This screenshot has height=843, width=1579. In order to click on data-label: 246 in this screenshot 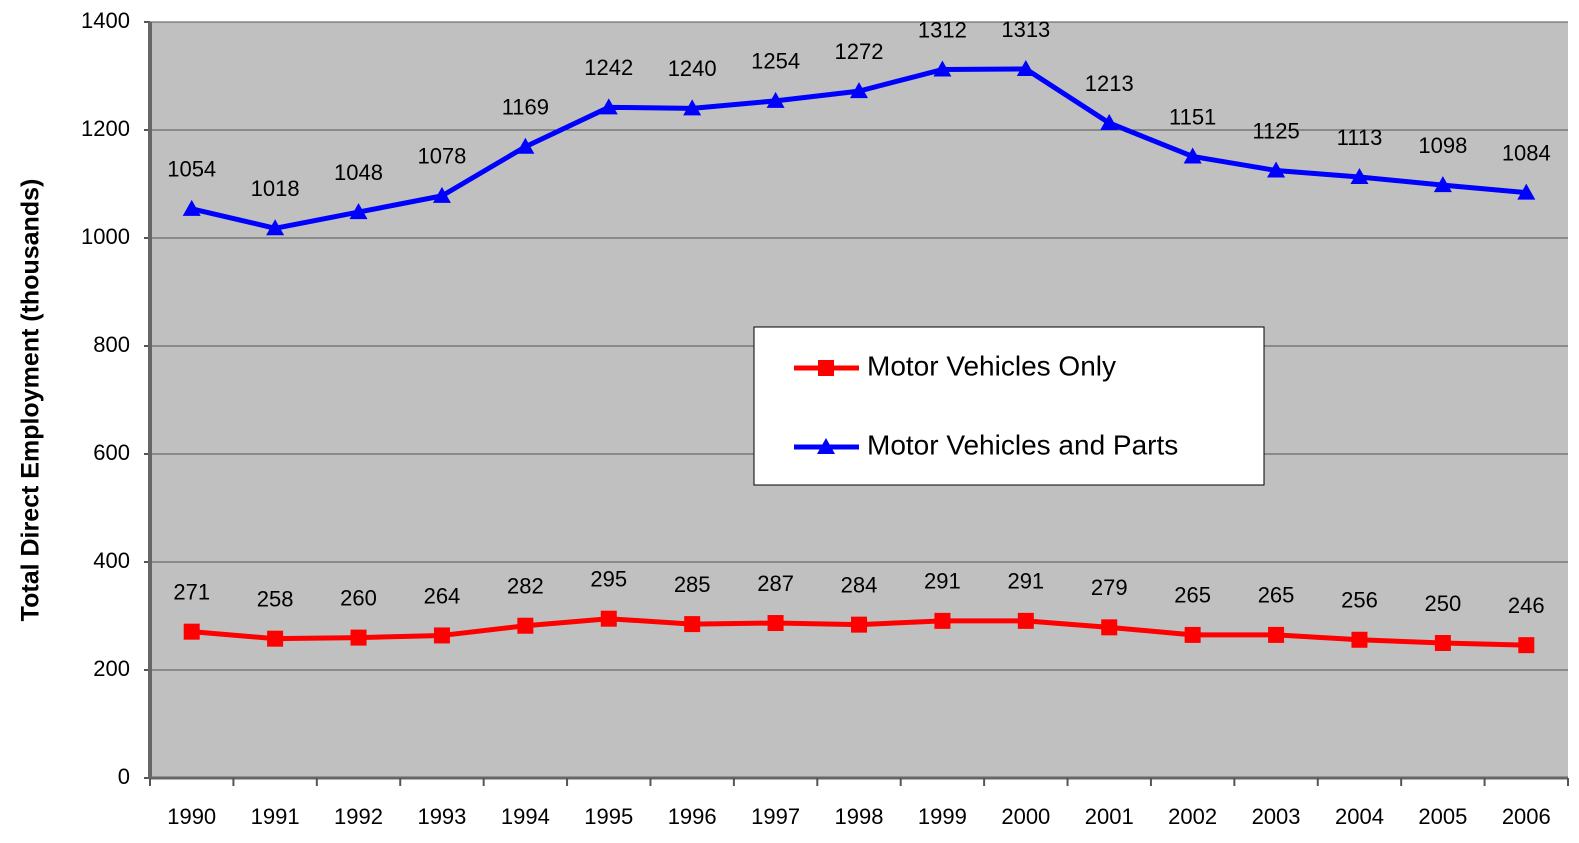, I will do `click(1526, 605)`.